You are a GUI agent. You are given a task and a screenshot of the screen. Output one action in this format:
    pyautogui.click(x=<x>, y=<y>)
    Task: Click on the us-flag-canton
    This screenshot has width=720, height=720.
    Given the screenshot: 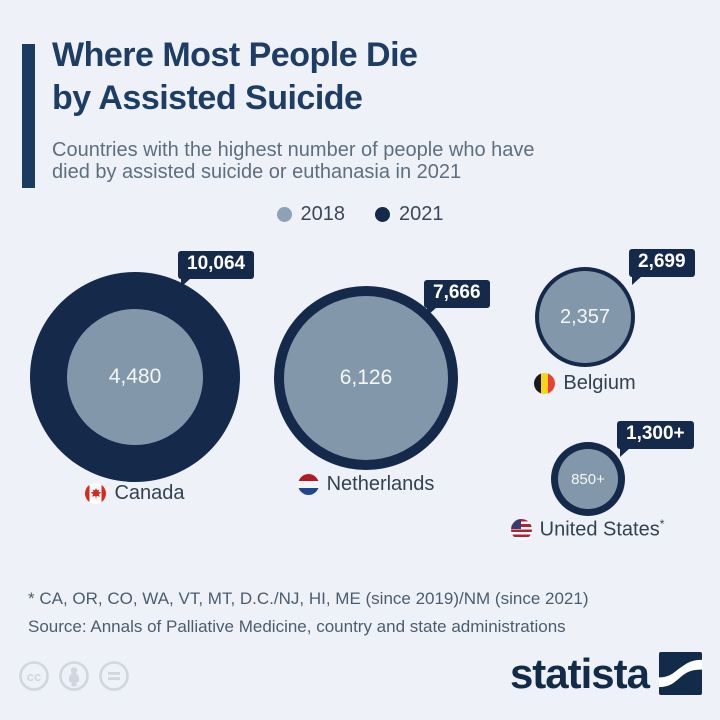 What is the action you would take?
    pyautogui.click(x=515, y=523)
    